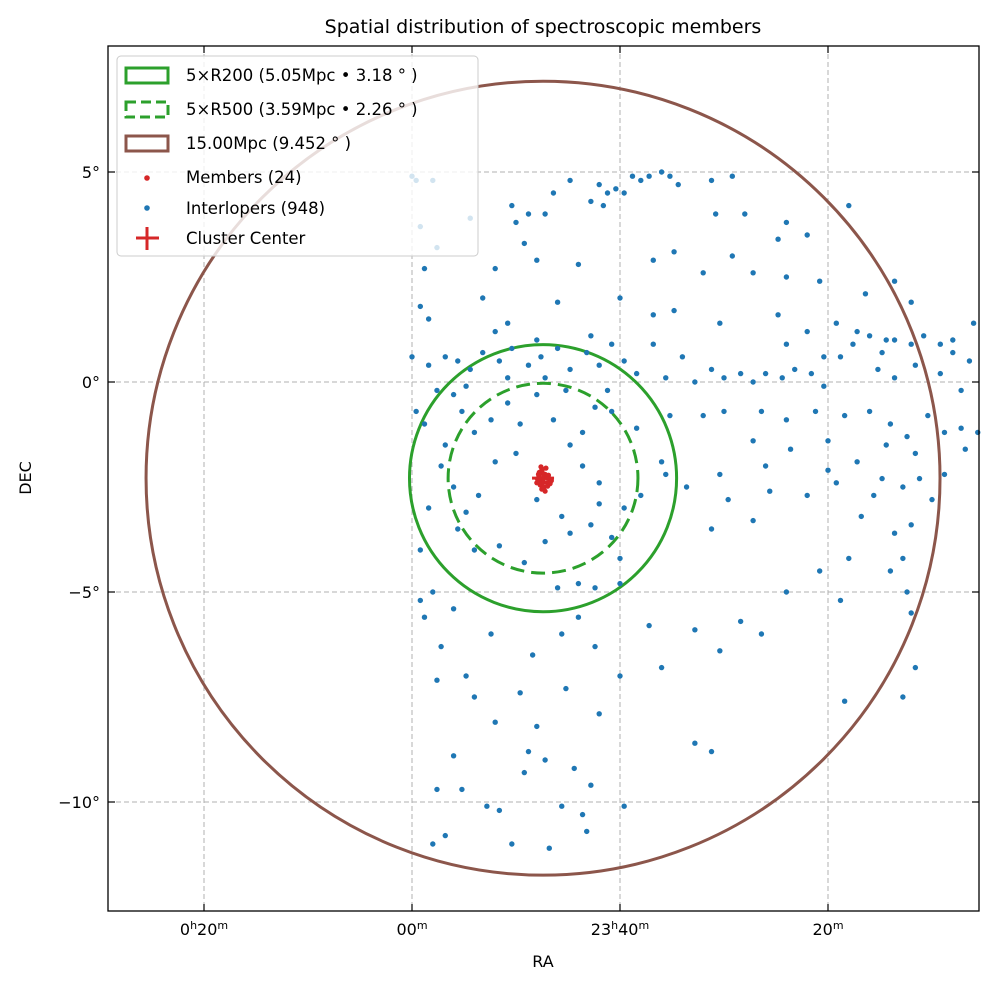 The image size is (994, 986). What do you see at coordinates (84, 592) in the screenshot?
I see `y-tick-label: −5°` at bounding box center [84, 592].